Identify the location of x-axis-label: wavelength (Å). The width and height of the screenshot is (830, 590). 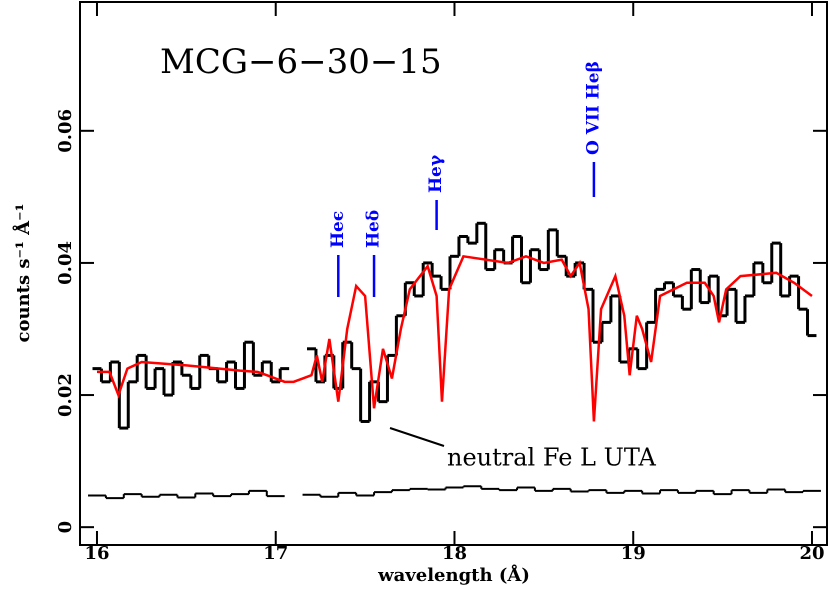
(453, 574).